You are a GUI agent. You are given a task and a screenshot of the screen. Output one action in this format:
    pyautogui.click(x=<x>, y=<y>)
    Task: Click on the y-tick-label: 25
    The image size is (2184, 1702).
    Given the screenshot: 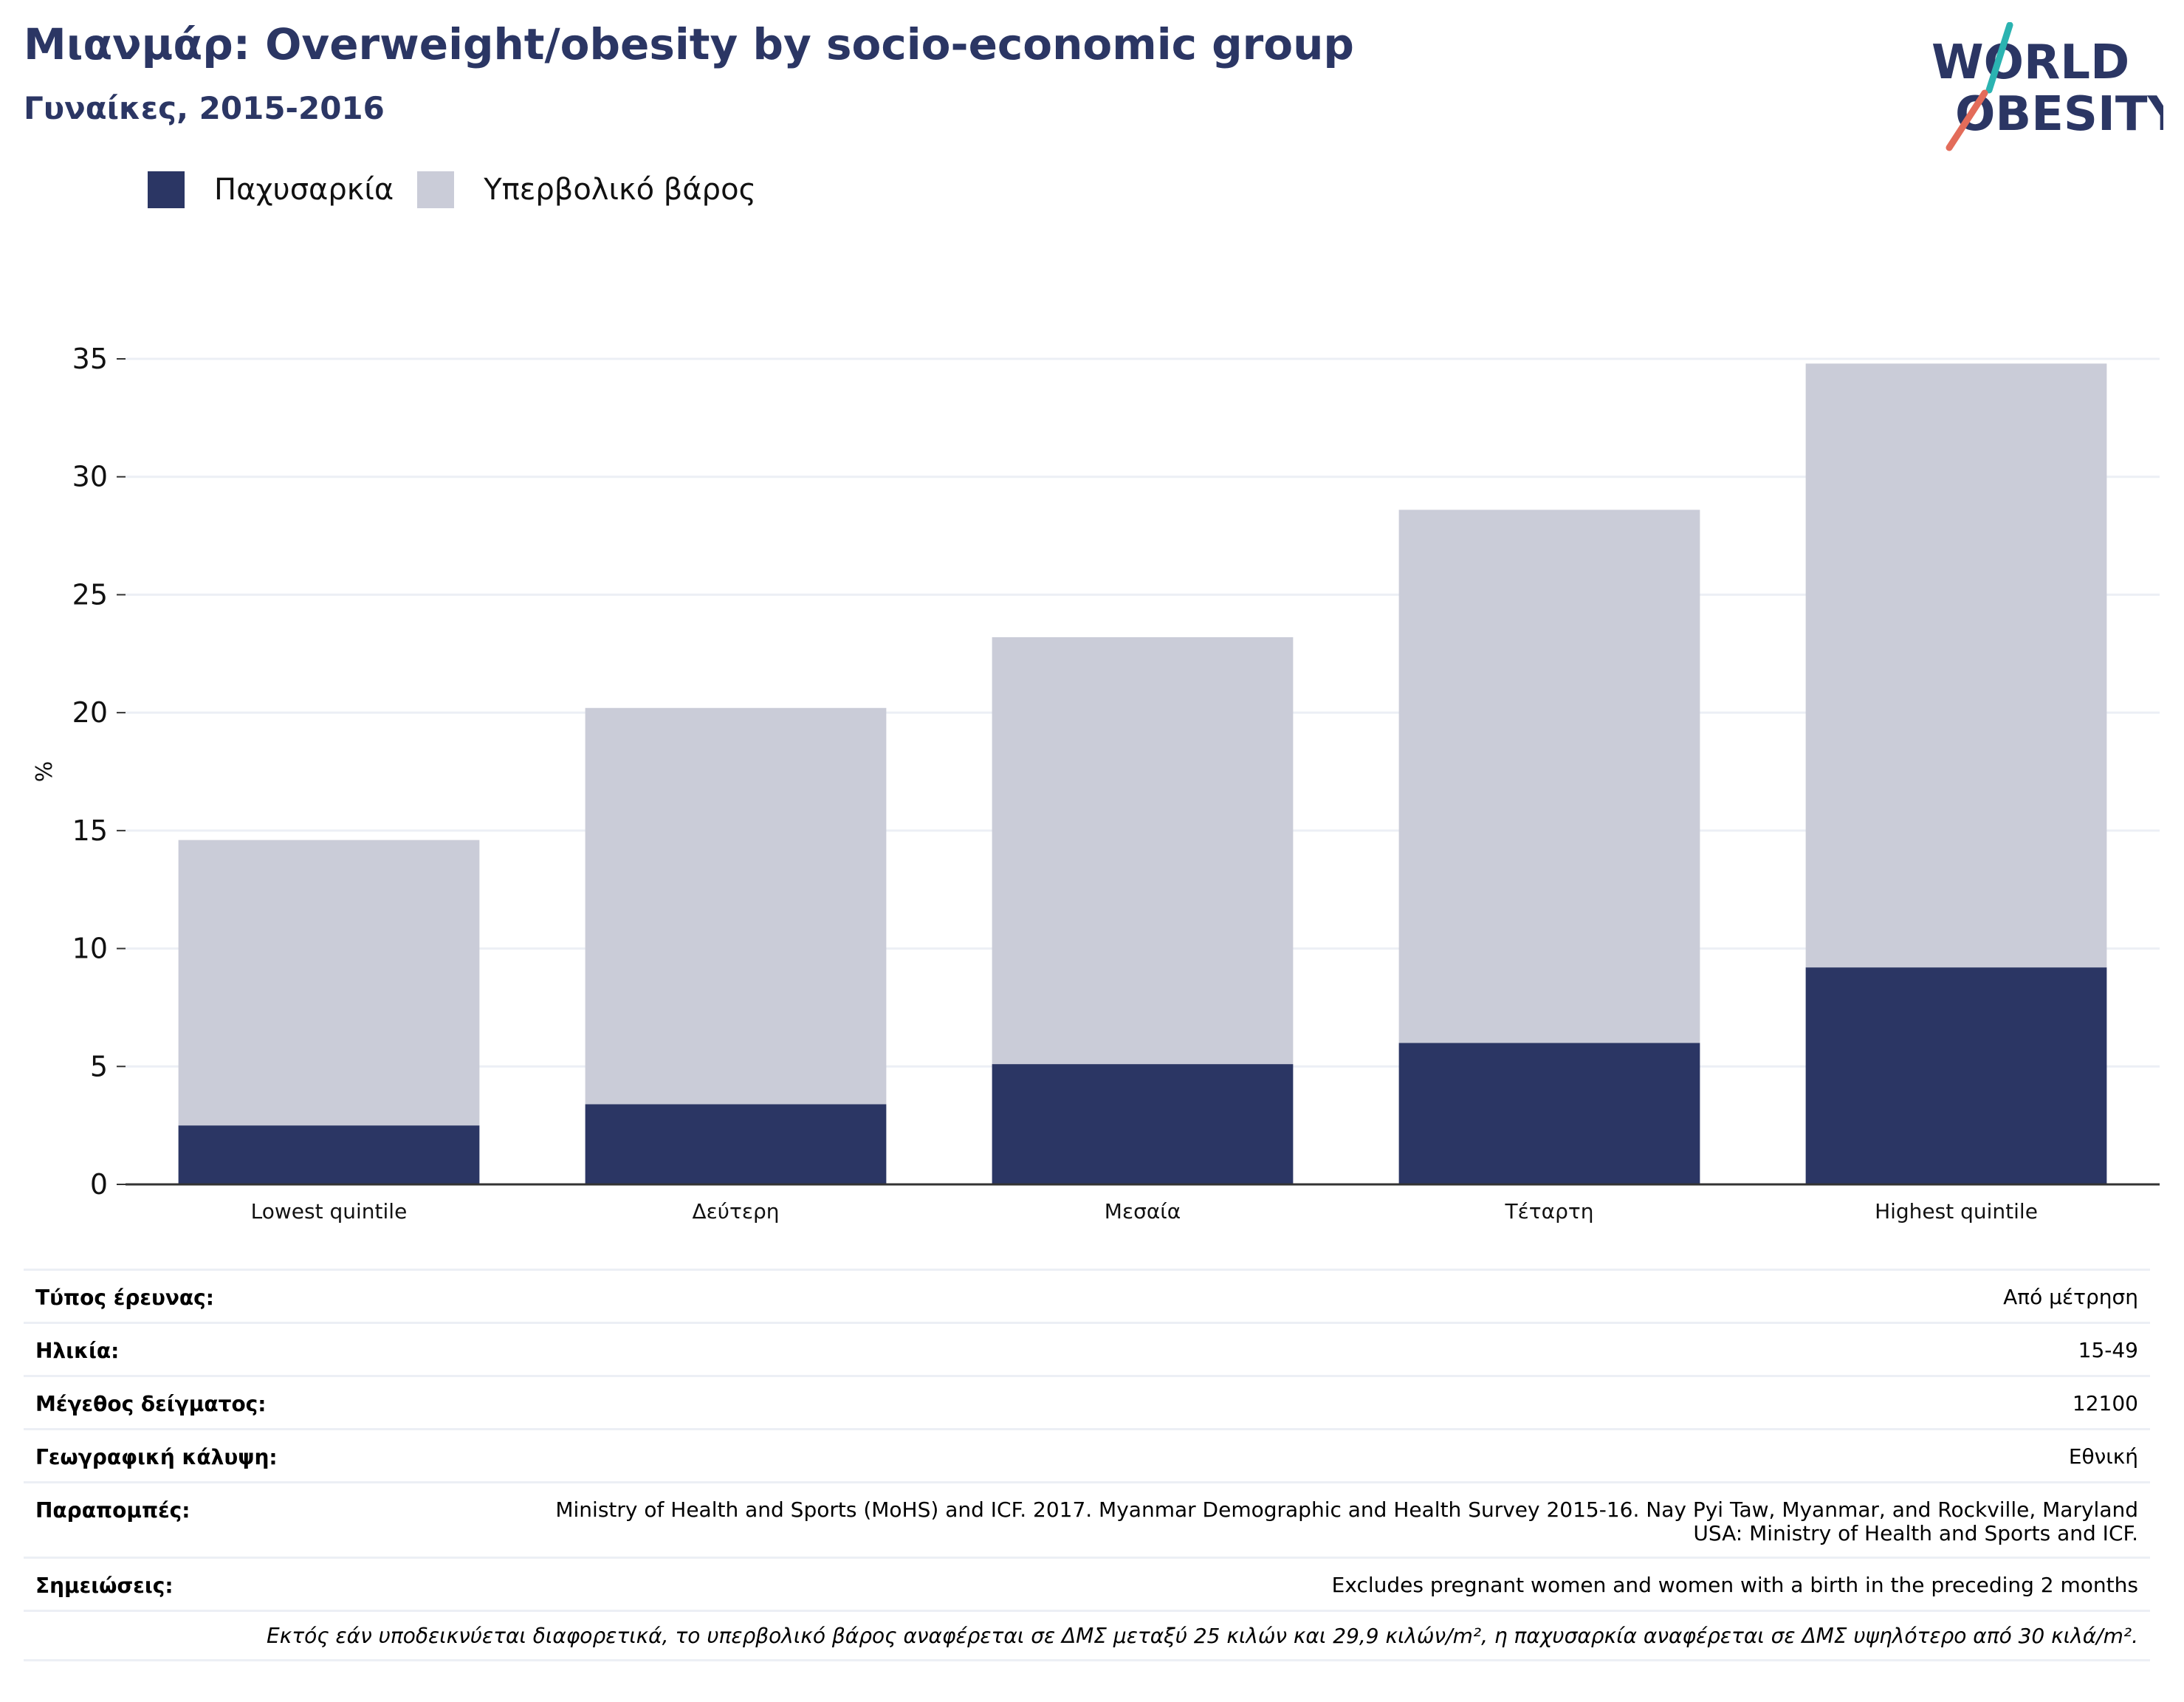 What is the action you would take?
    pyautogui.click(x=90, y=594)
    